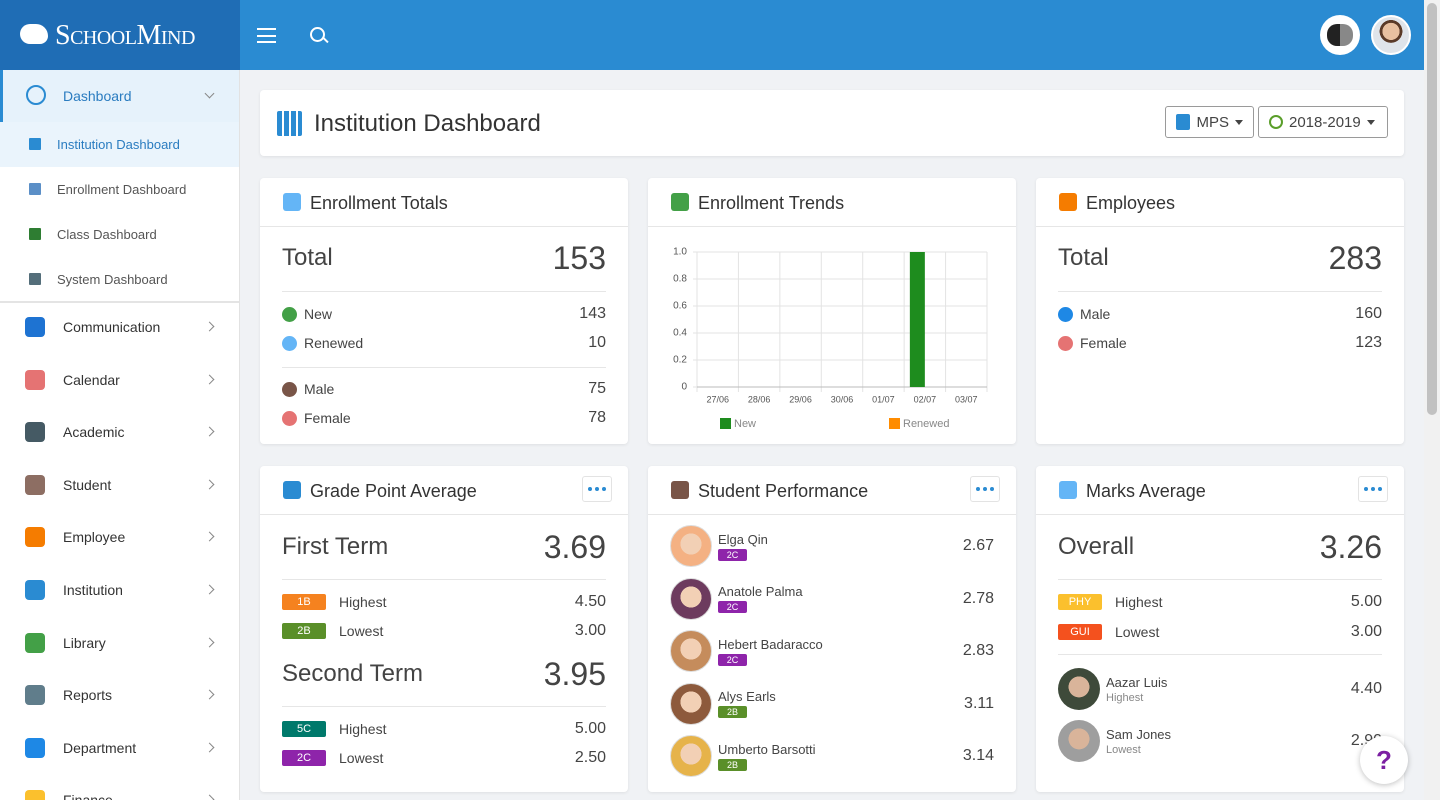 Image resolution: width=1440 pixels, height=800 pixels. I want to click on student-value: 2.67, so click(978, 545).